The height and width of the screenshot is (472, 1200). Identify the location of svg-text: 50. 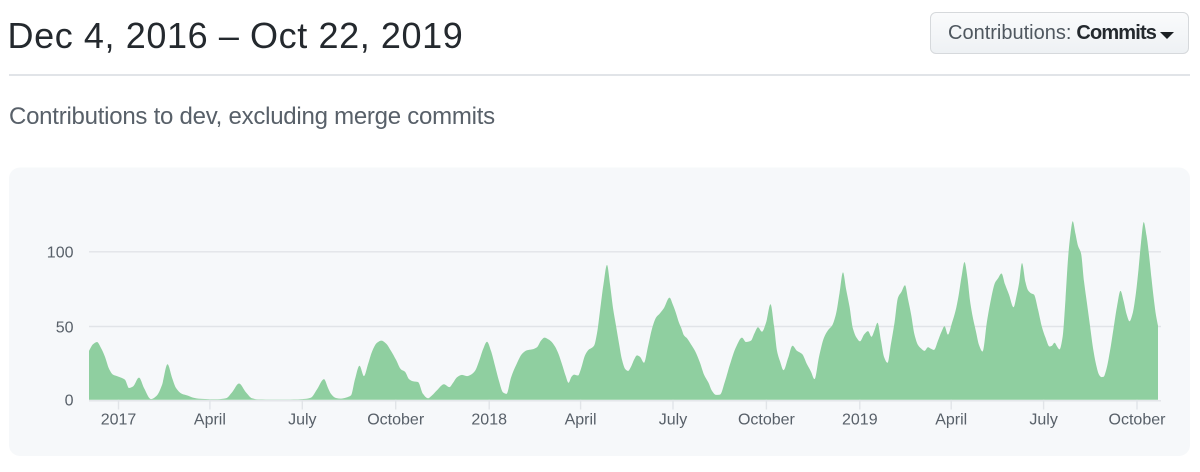
(65, 327).